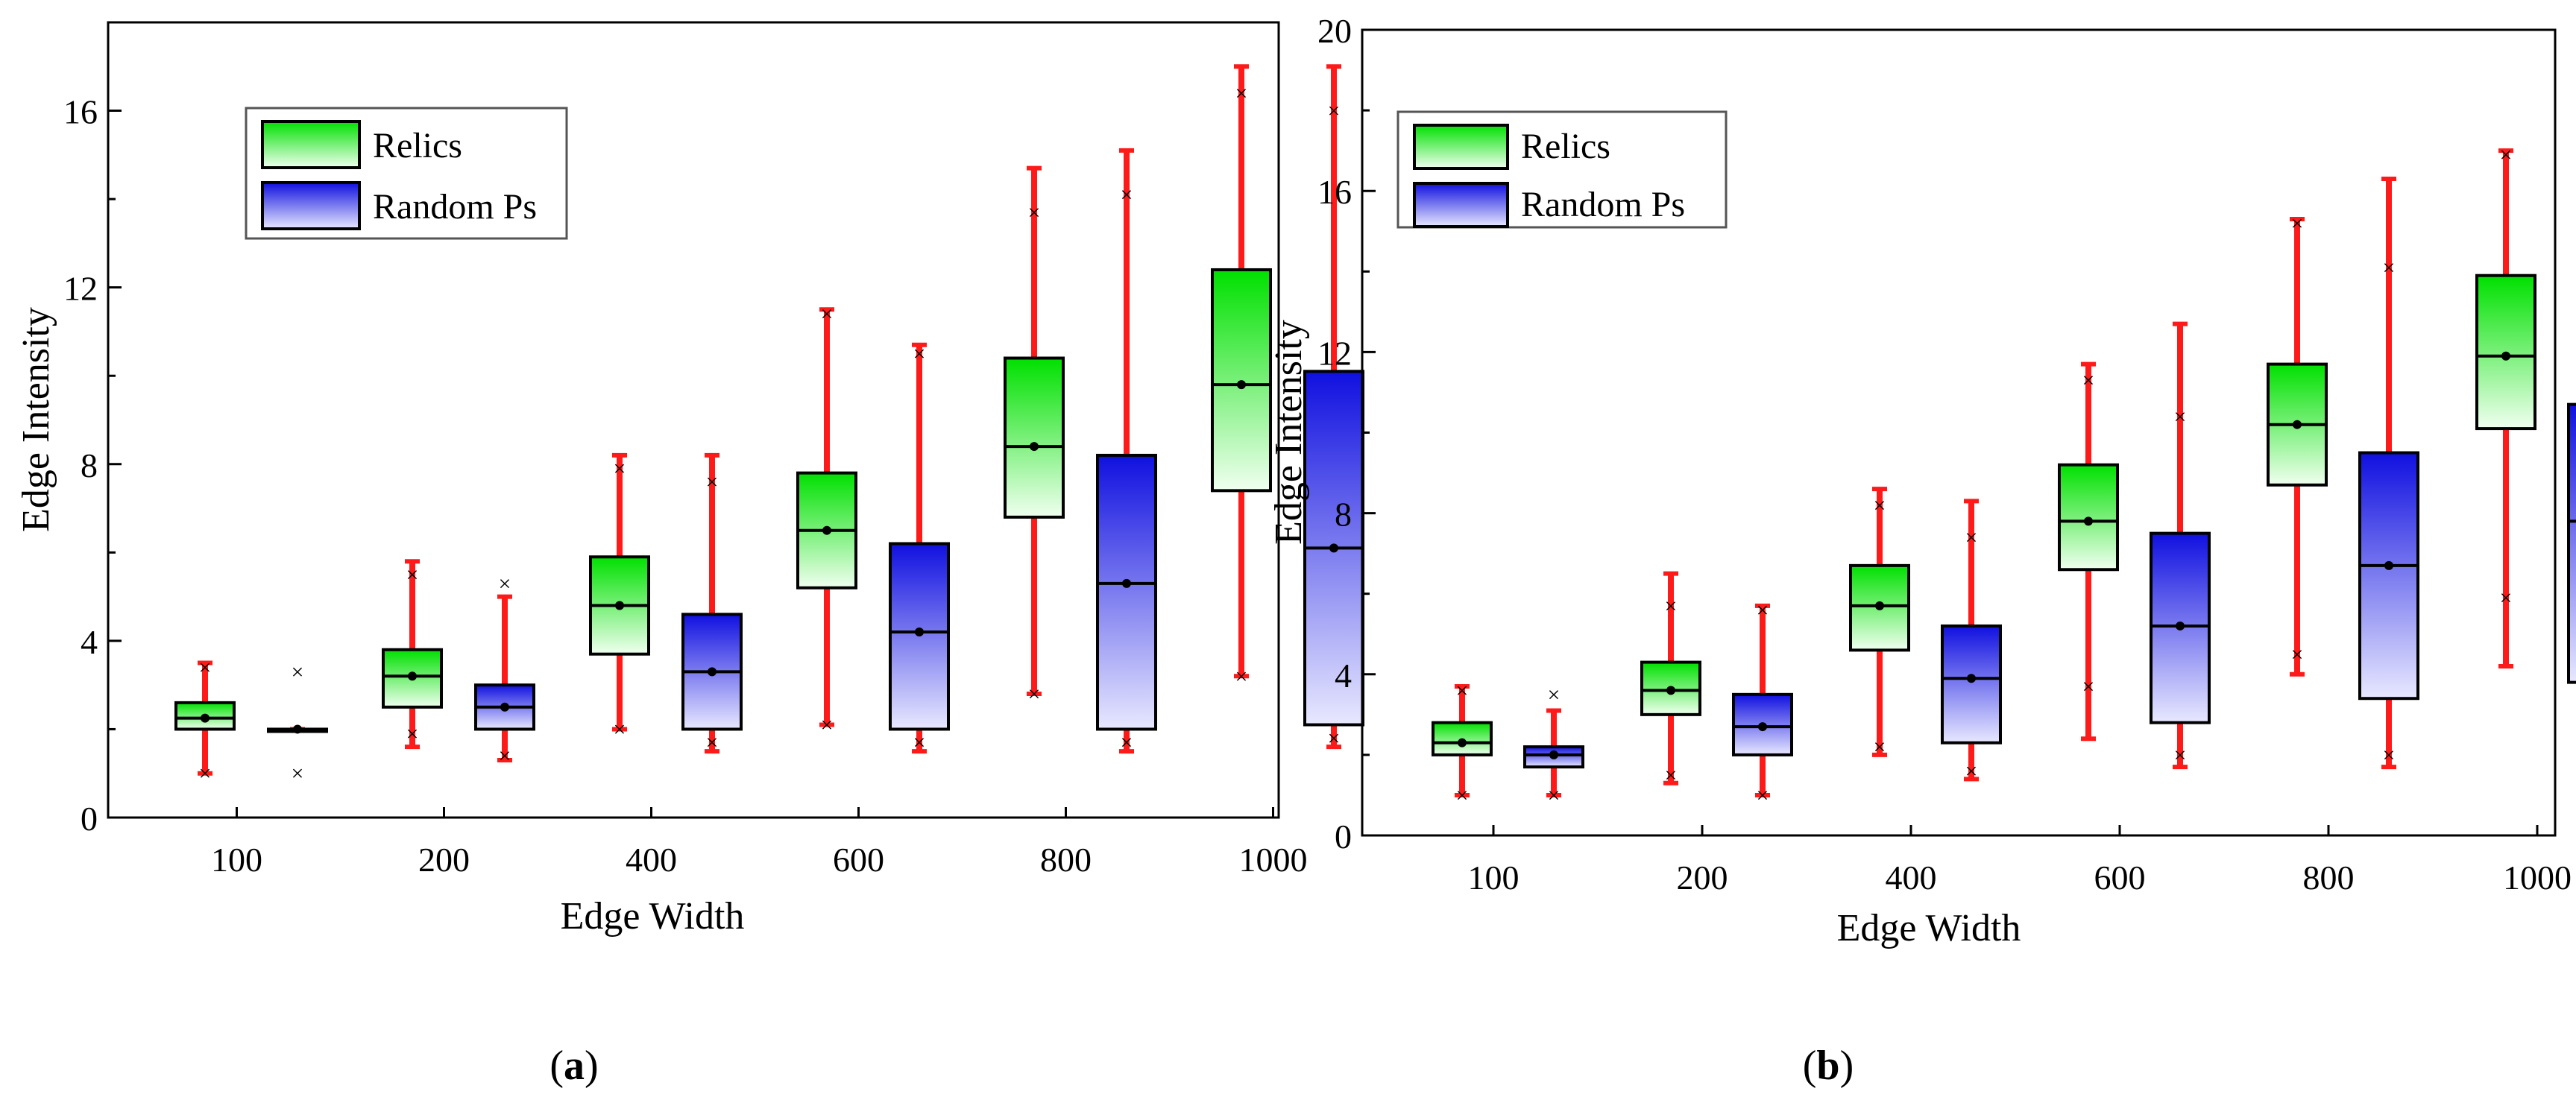  Describe the element at coordinates (236, 860) in the screenshot. I see `x-tick-label: 100` at that location.